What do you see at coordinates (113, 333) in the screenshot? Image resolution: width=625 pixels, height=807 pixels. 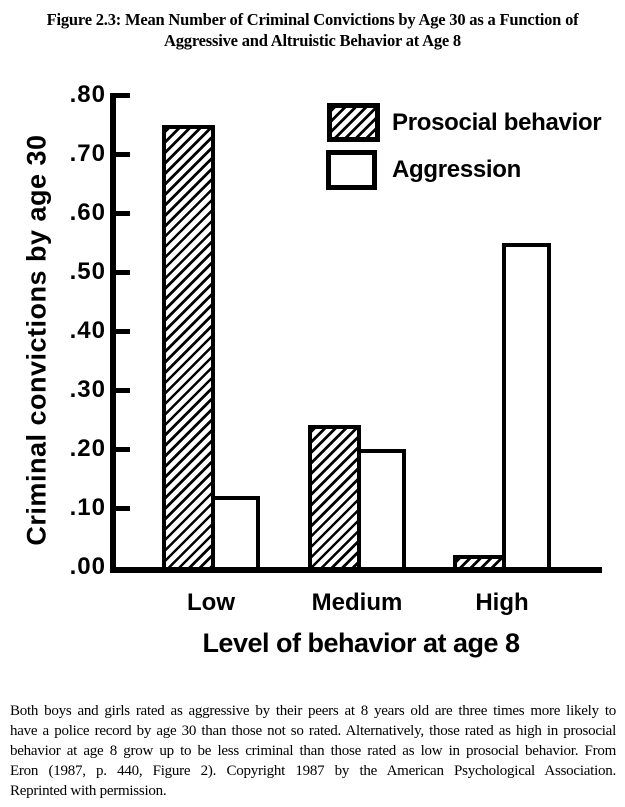 I see `y-axis-line` at bounding box center [113, 333].